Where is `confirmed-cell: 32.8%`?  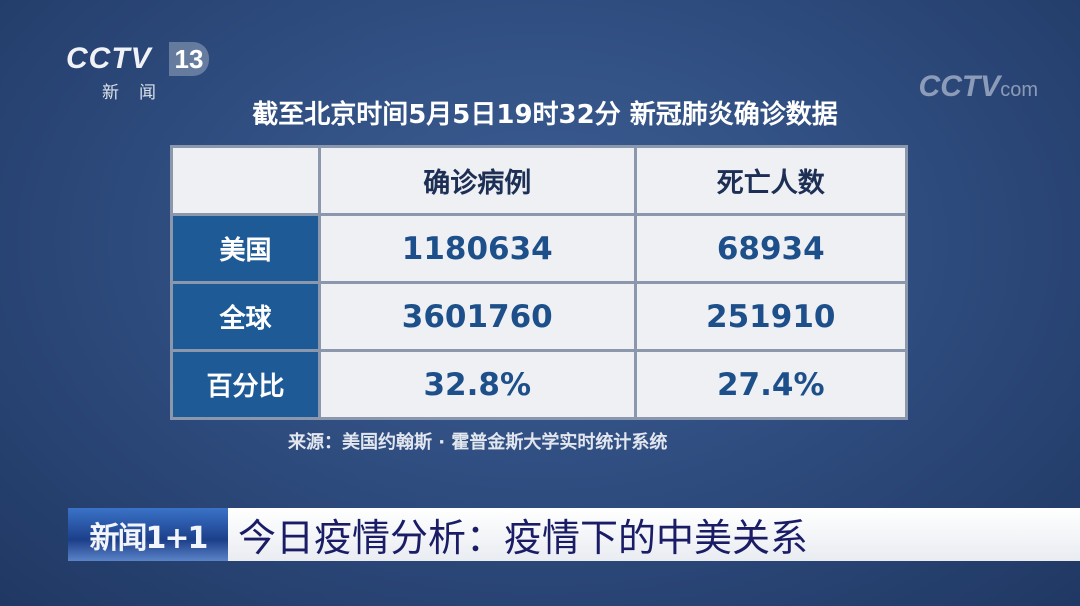
confirmed-cell: 32.8% is located at coordinates (477, 384).